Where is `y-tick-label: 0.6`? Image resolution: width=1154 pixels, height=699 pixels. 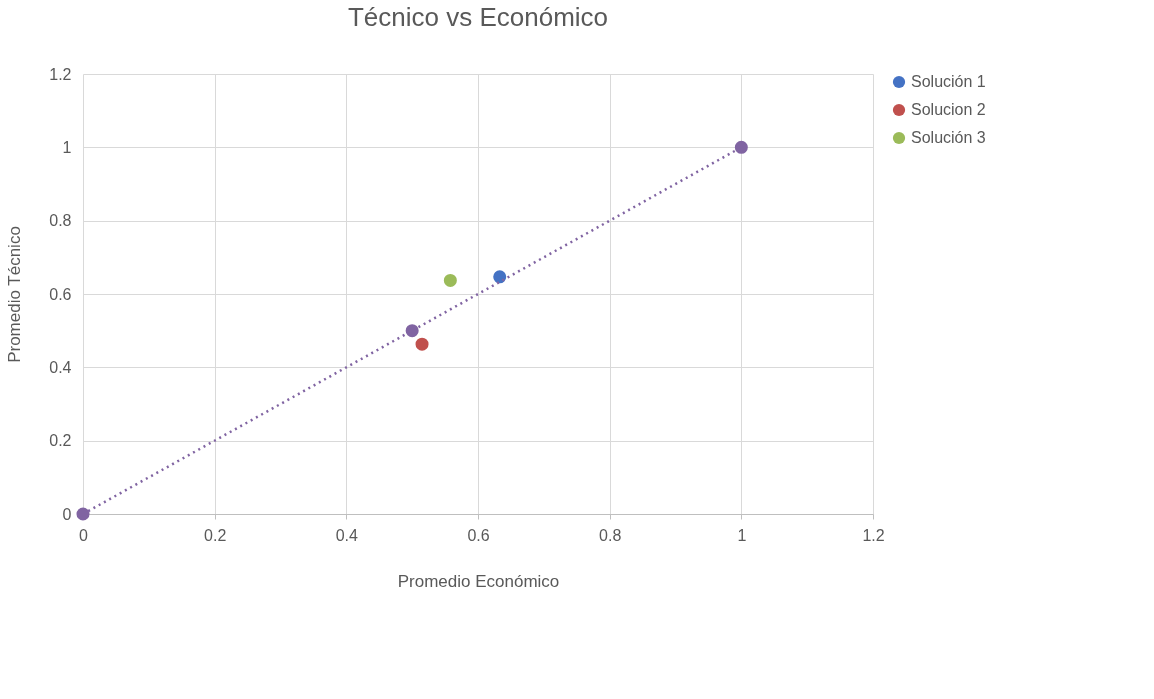
y-tick-label: 0.6 is located at coordinates (60, 294).